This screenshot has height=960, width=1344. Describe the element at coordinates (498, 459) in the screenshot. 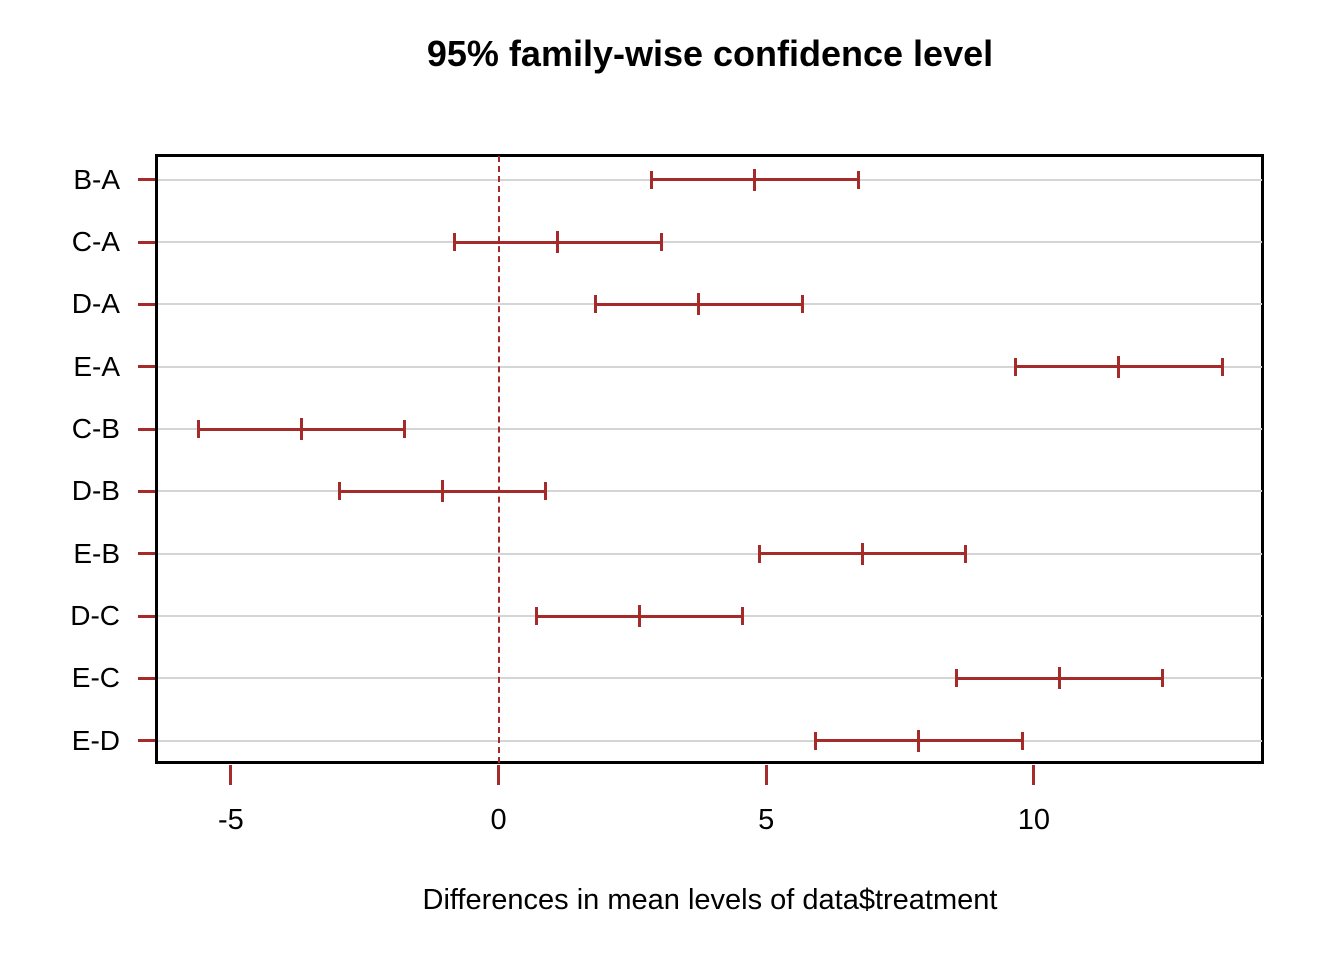

I see `zero-reference-line` at that location.